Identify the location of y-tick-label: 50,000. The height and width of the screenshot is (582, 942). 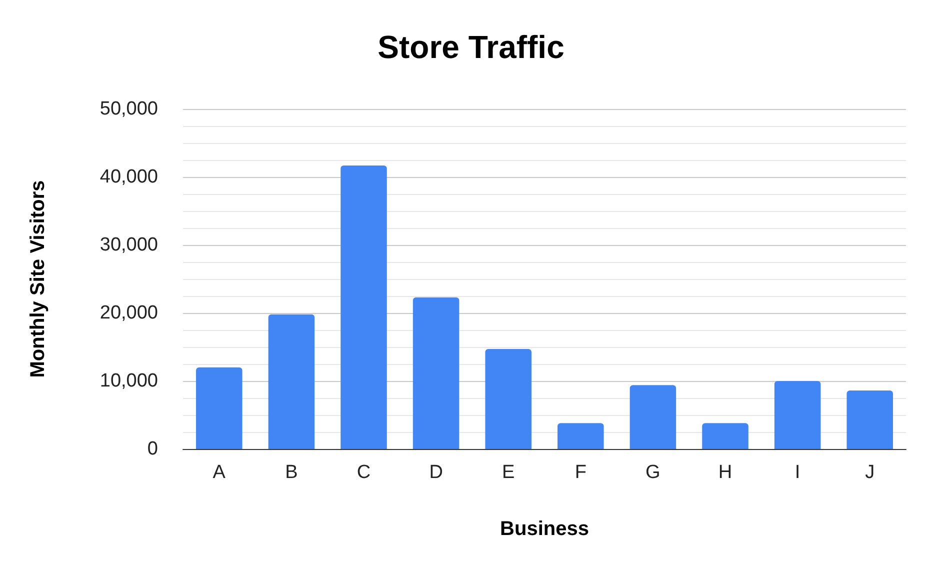
(129, 109).